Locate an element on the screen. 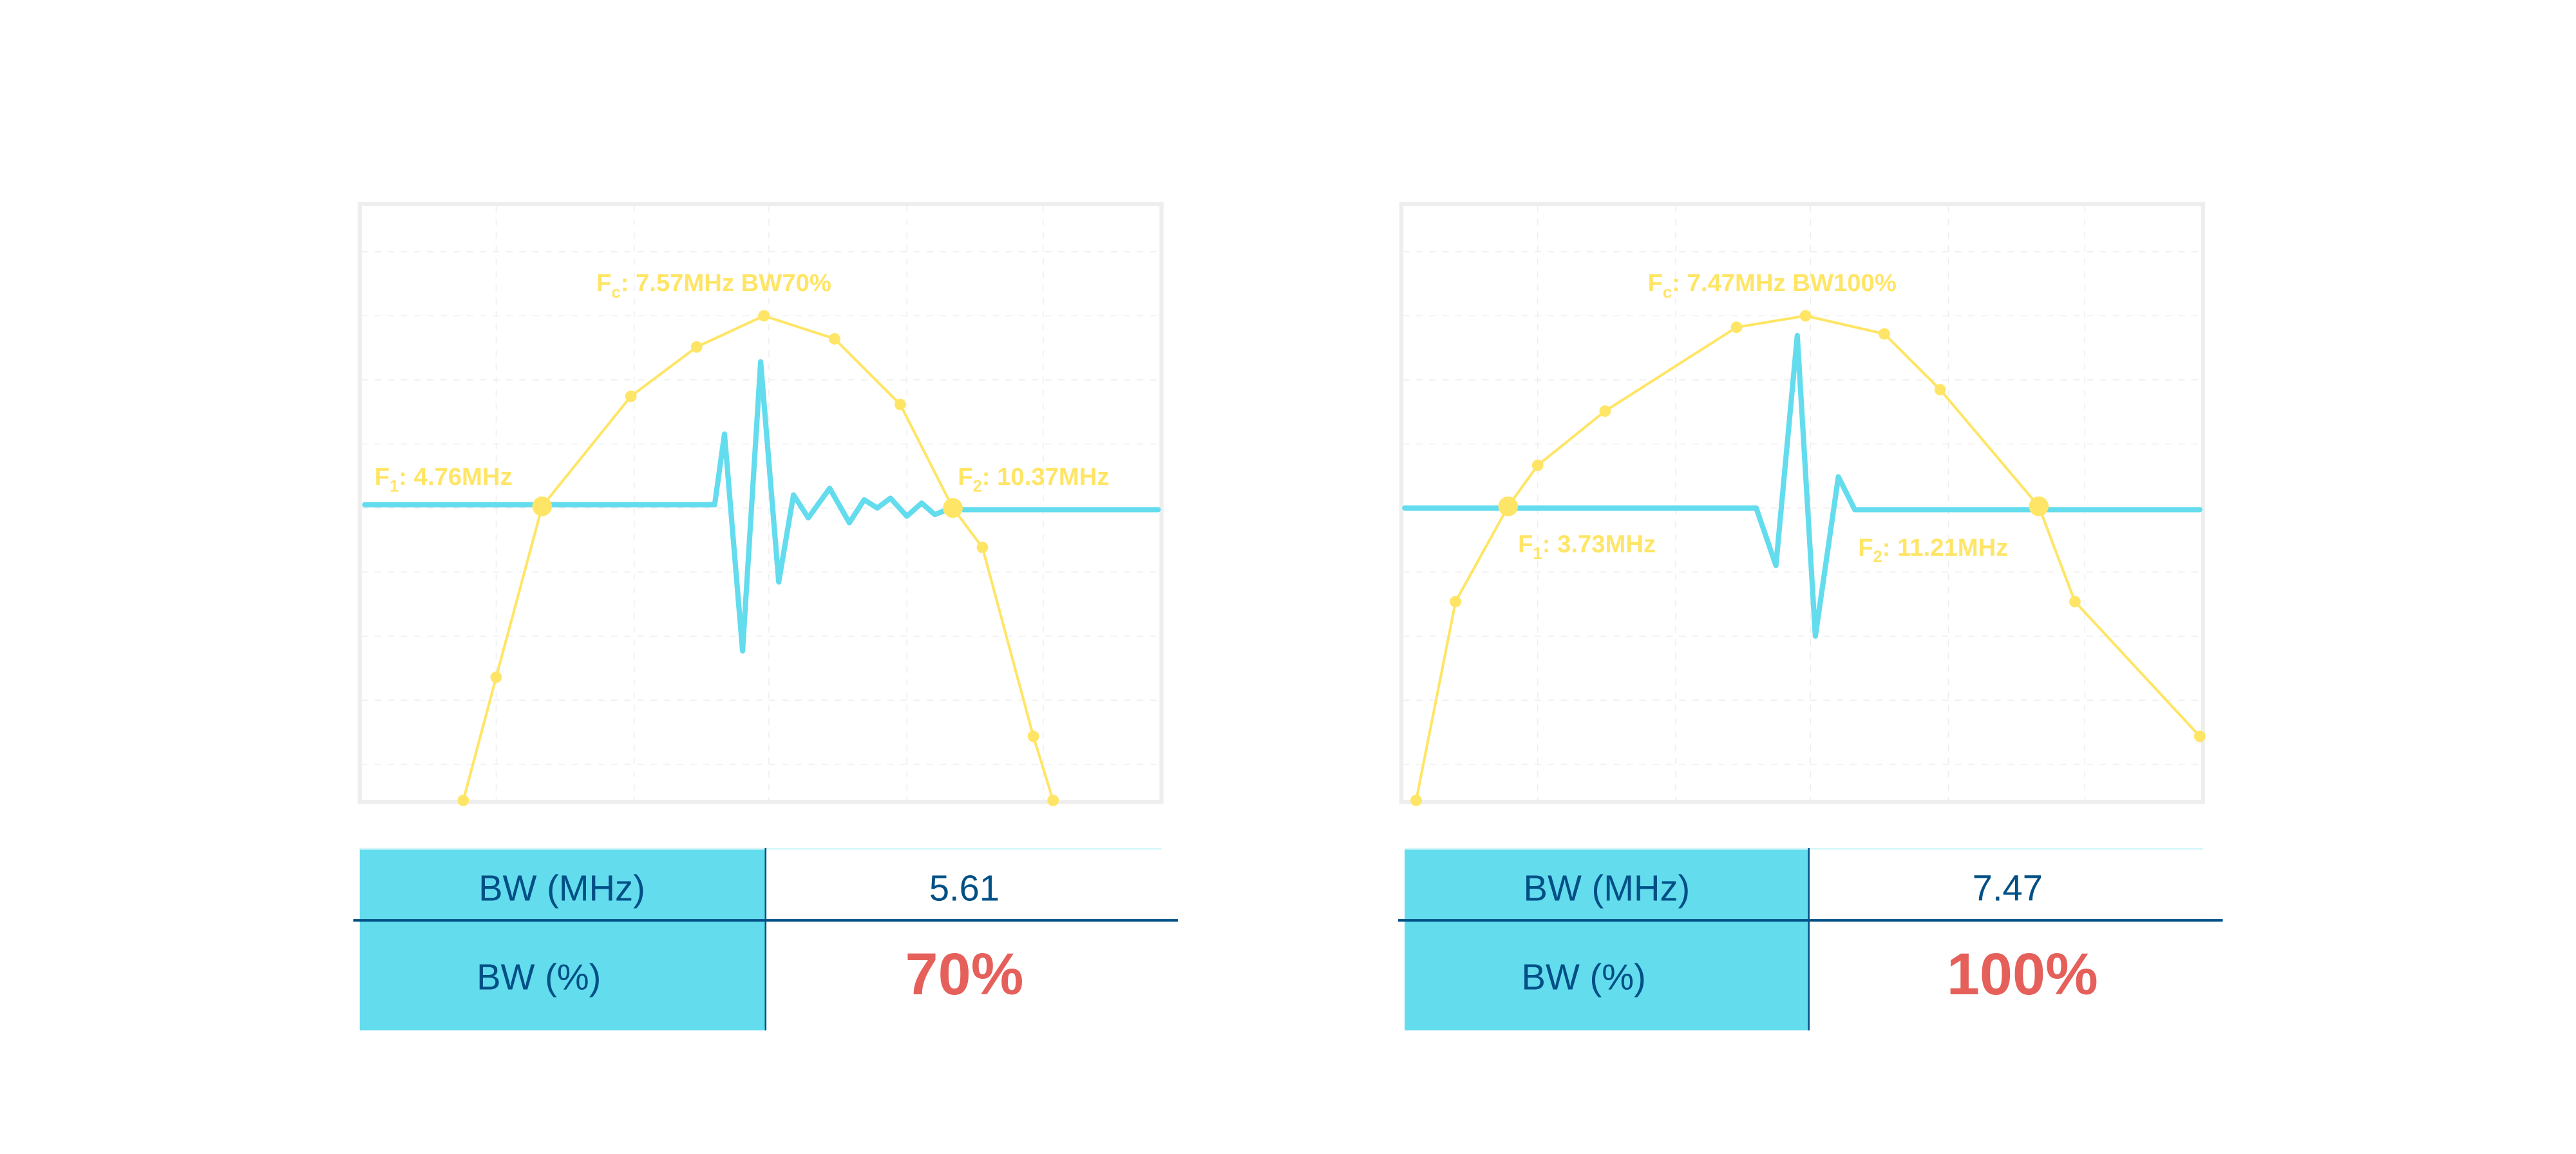 The height and width of the screenshot is (1154, 2576). fc-label: Fc: 7.47MHz BW100% is located at coordinates (1772, 285).